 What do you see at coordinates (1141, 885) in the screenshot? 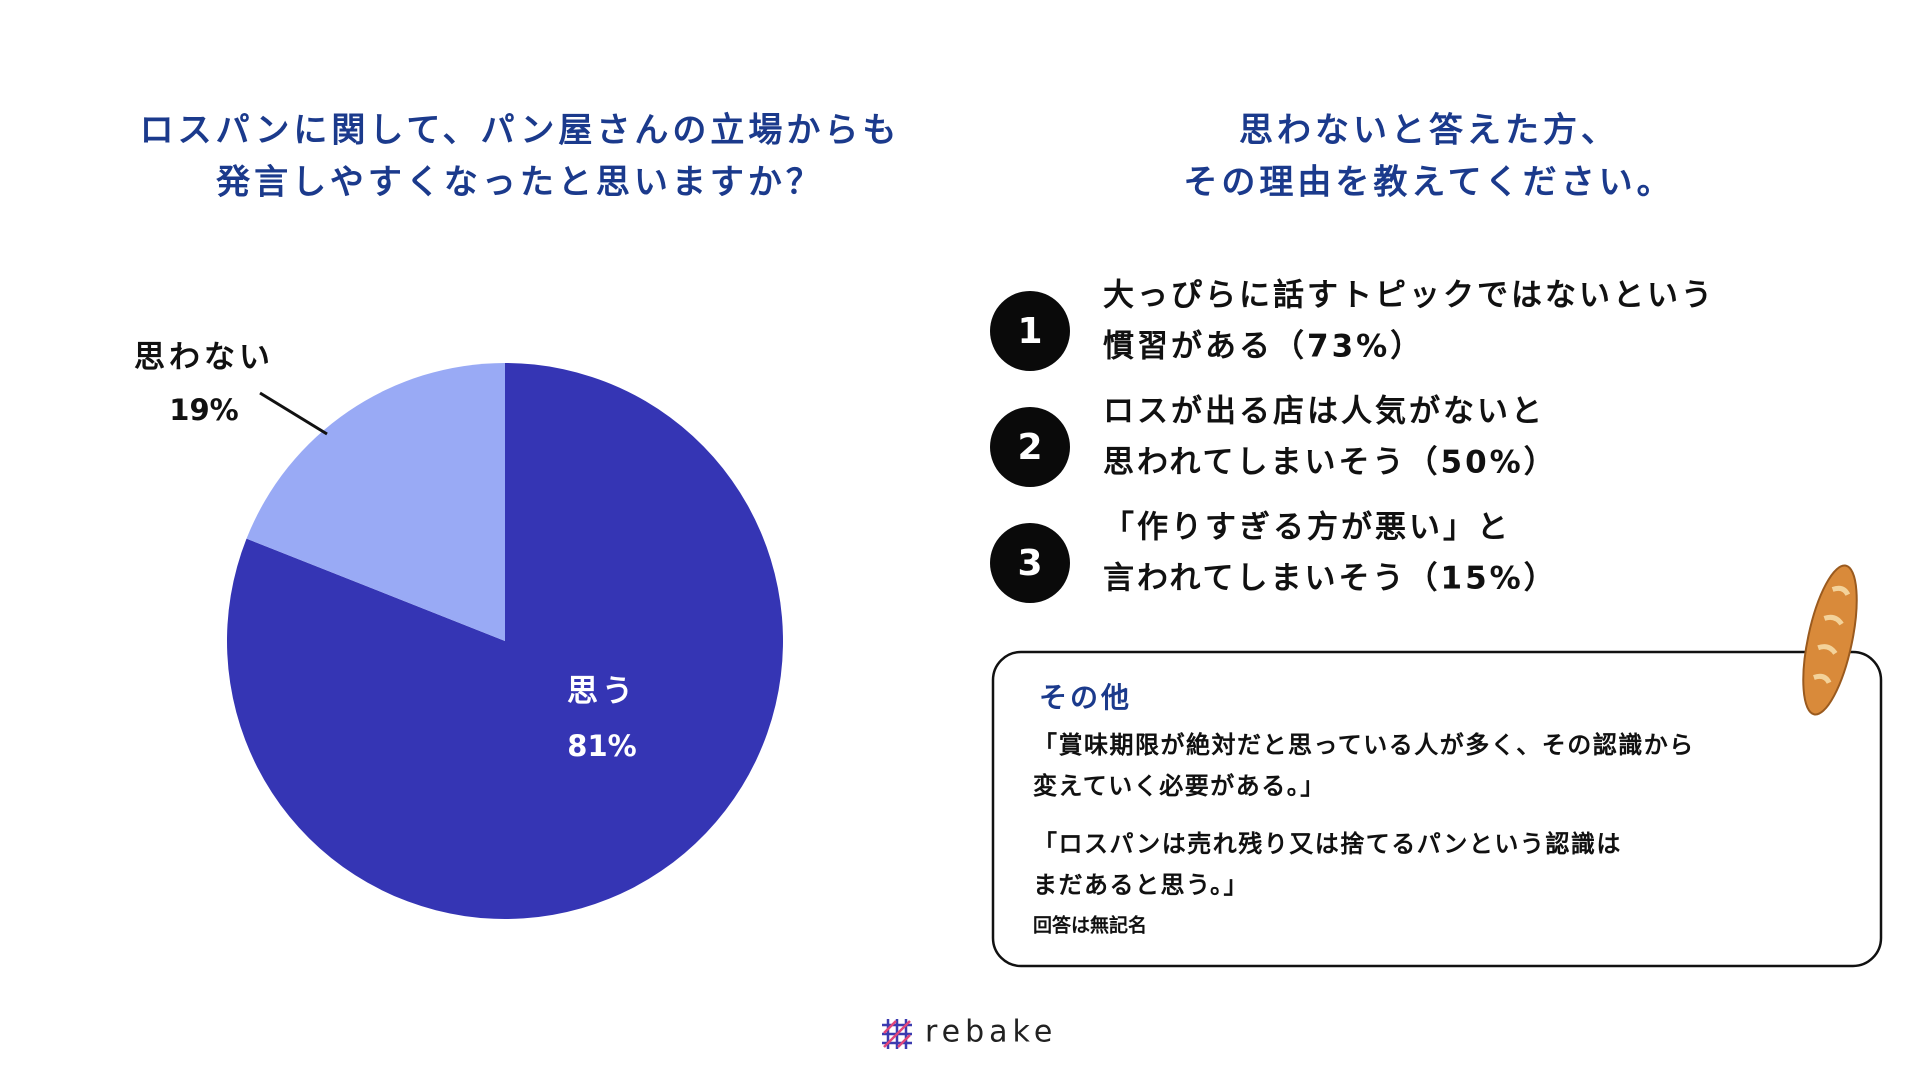
I see `quote-line: まだあると思う。」` at bounding box center [1141, 885].